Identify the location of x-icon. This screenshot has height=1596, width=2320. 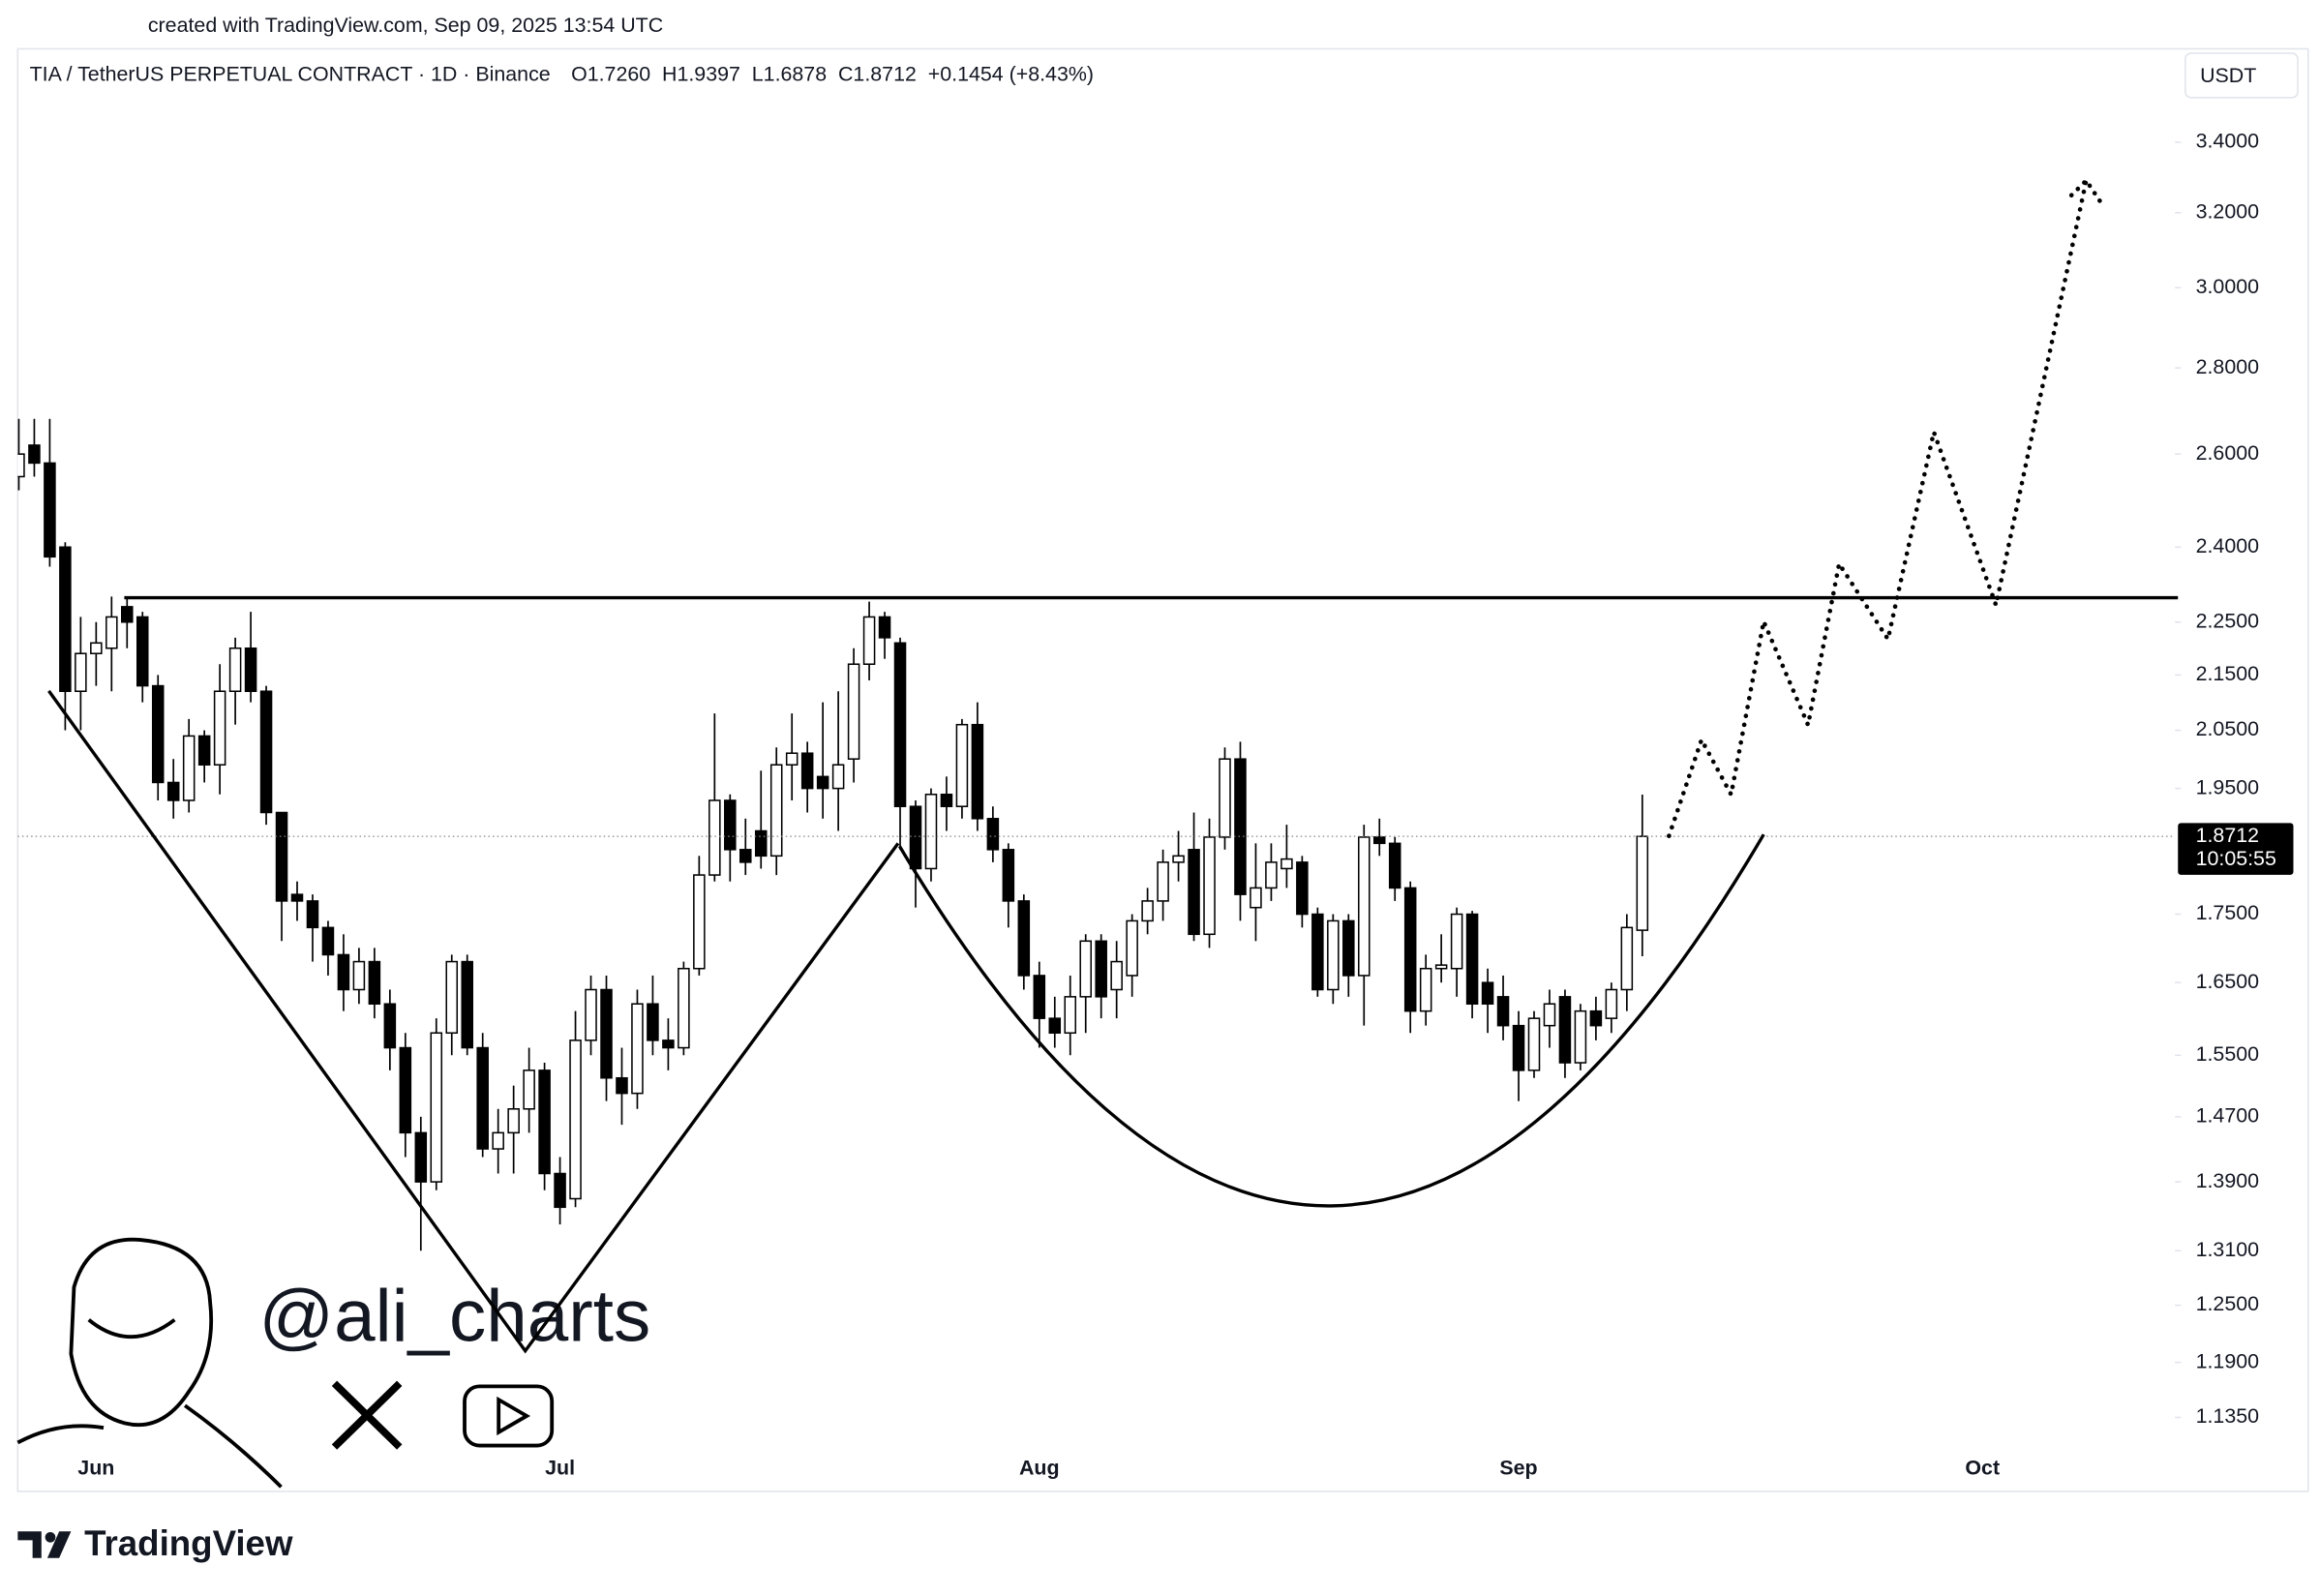
(367, 1415).